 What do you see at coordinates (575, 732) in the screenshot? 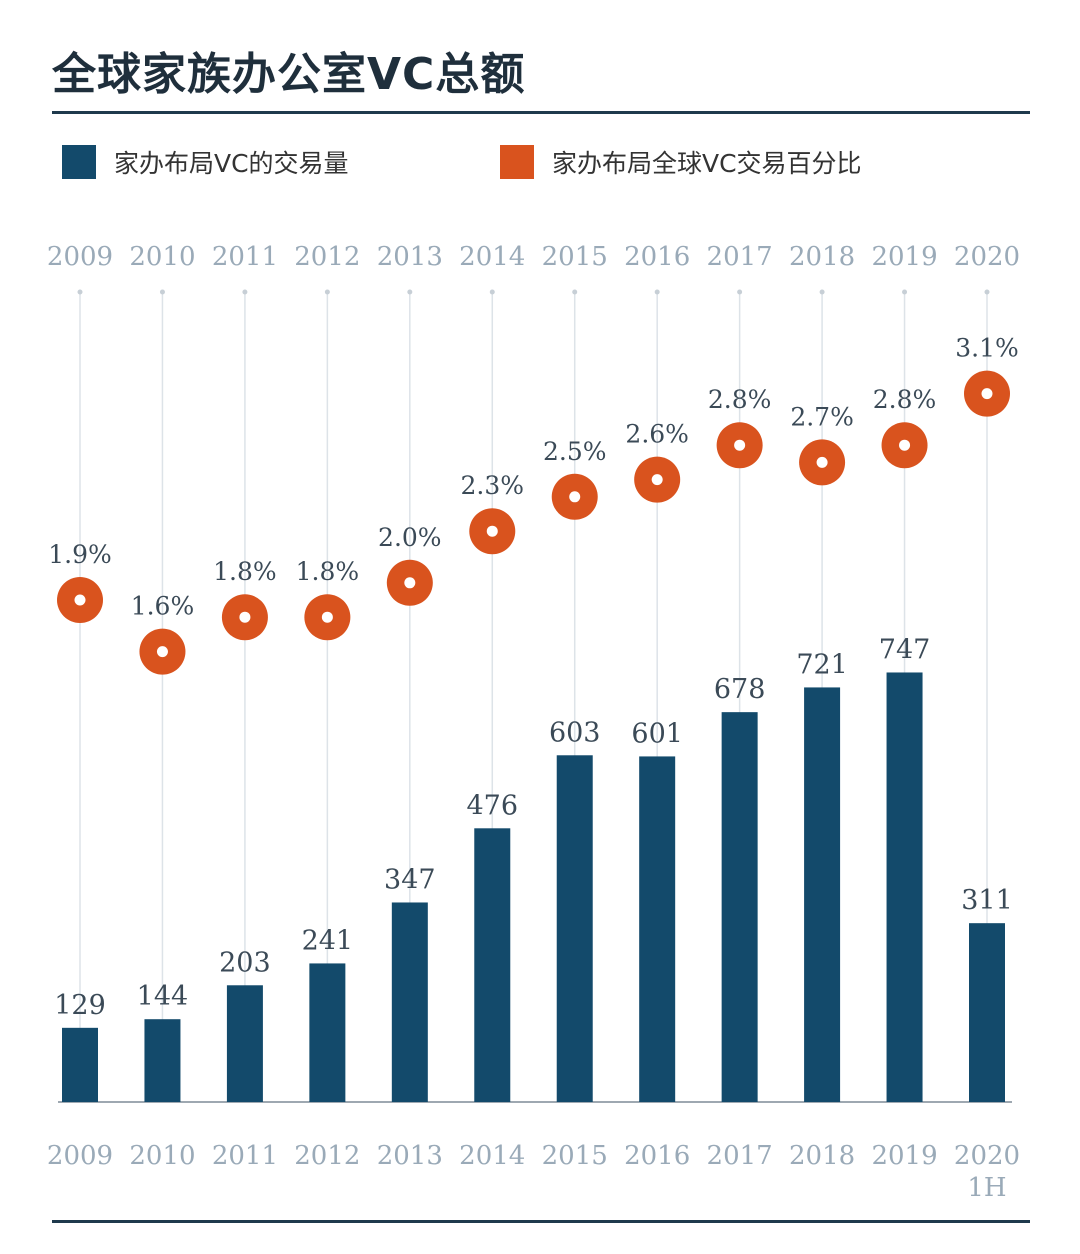
I see `bar-value-label: 603` at bounding box center [575, 732].